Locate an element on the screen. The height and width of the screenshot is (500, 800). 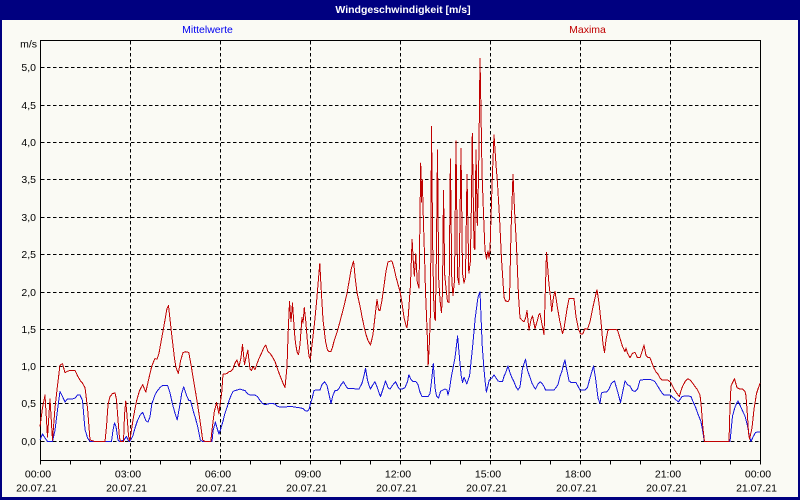
svg-text: 4,5 is located at coordinates (28, 106).